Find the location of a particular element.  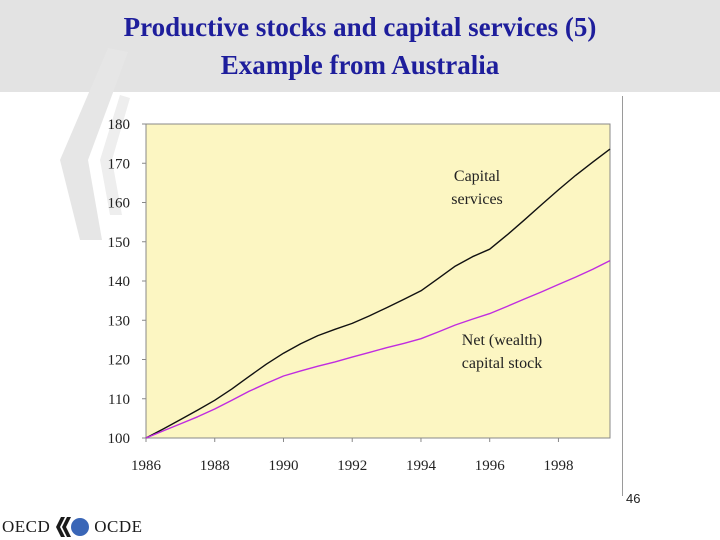

annotation-net-capital-stock: Net (wealth) is located at coordinates (502, 340).